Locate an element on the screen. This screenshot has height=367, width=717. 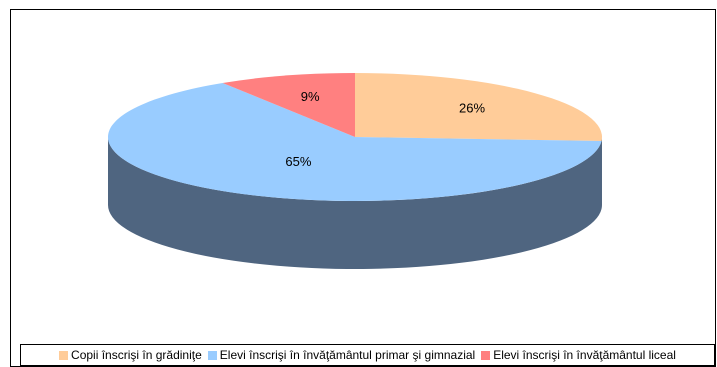
legend-item-gradinite: Copii înscrişi în grădiniţe is located at coordinates (130, 355).